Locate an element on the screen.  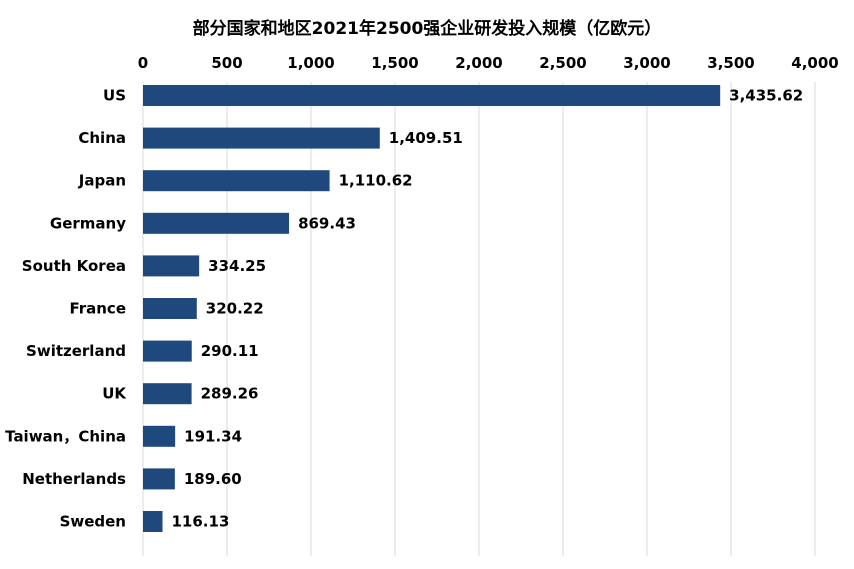
data-label: 289.26 is located at coordinates (230, 394).